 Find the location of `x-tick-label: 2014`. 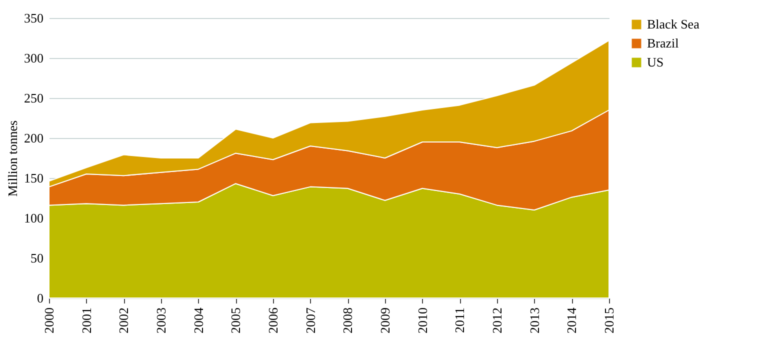

x-tick-label: 2014 is located at coordinates (572, 320).